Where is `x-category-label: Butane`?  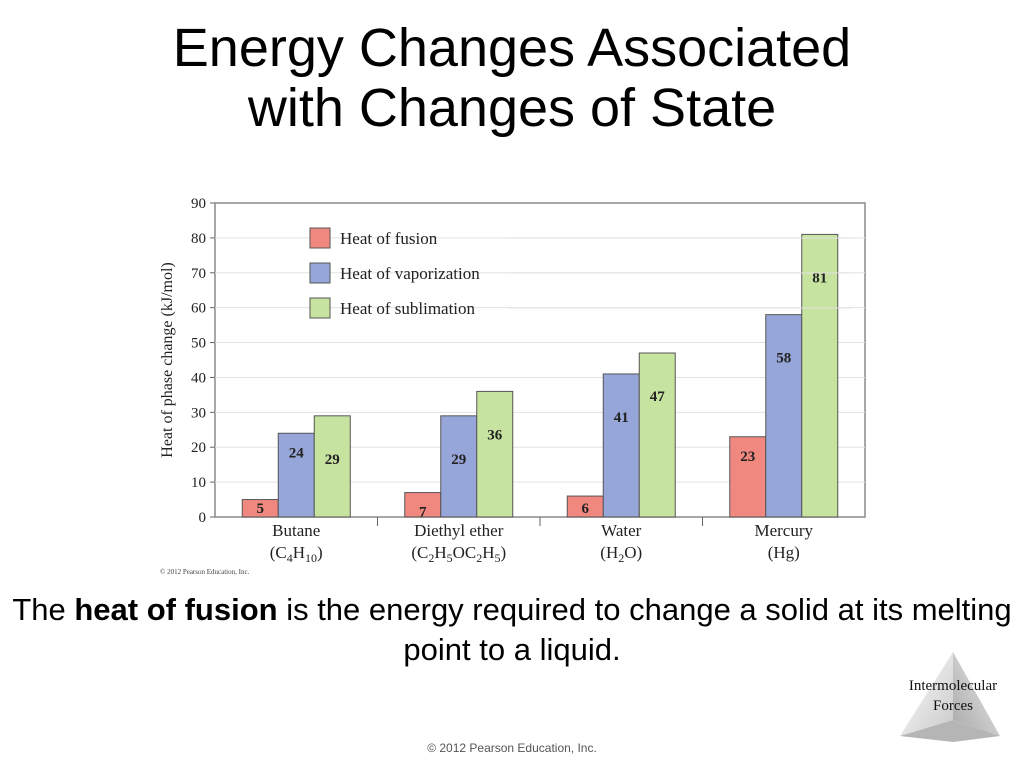
x-category-label: Butane is located at coordinates (296, 530).